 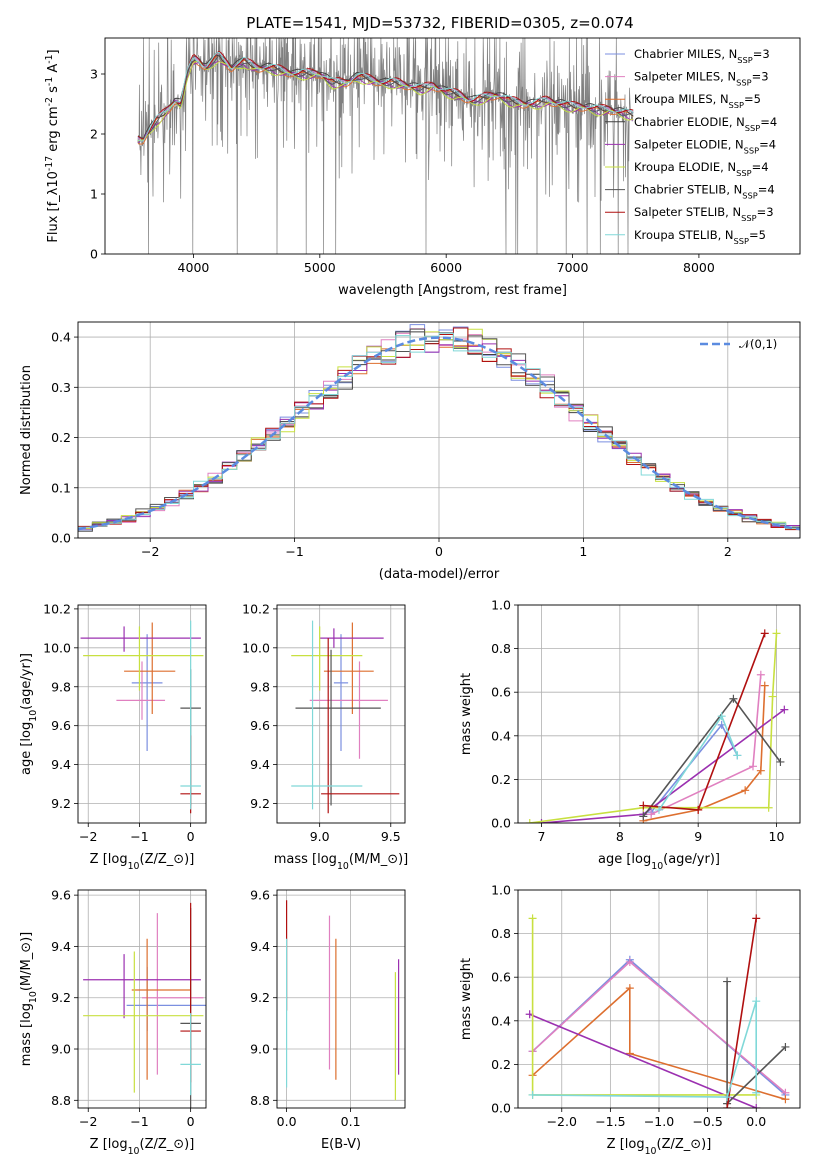 I want to click on label-fragment: (M/M_⊙)], so click(x=26, y=961).